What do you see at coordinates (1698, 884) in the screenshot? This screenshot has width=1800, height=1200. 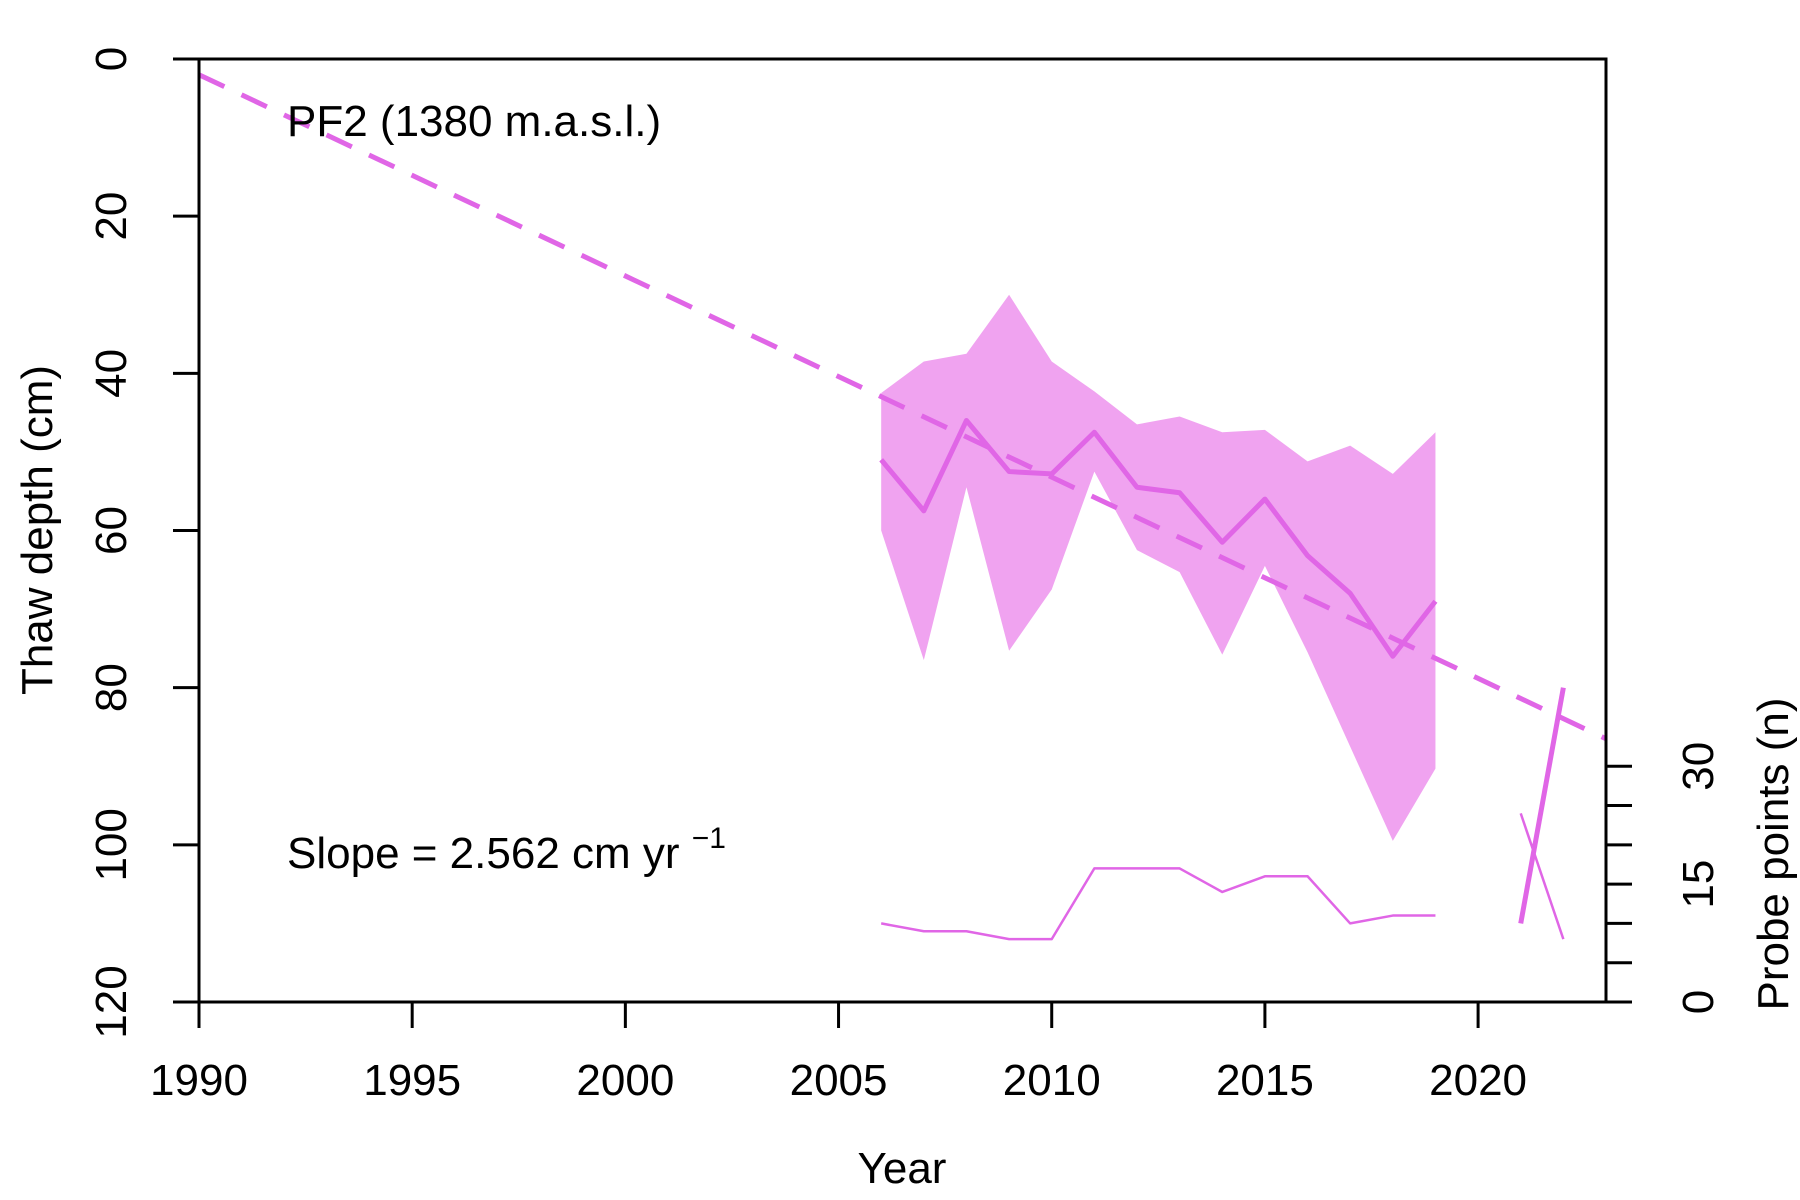 I see `right-tick-label: 15` at bounding box center [1698, 884].